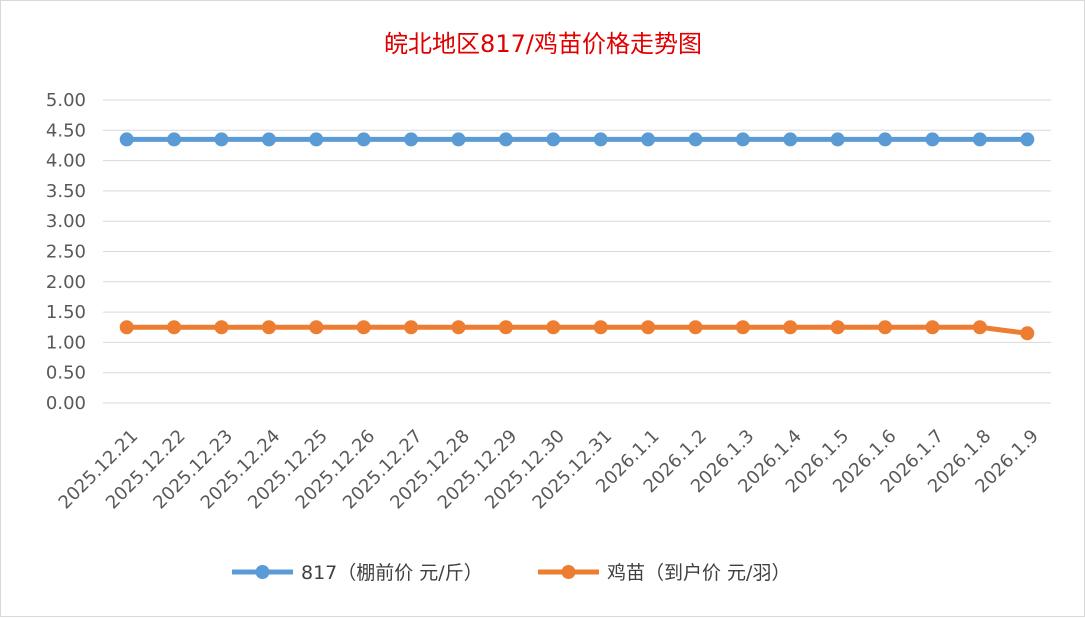 The image size is (1085, 618). I want to click on y-tick-label: 4.00, so click(66, 161).